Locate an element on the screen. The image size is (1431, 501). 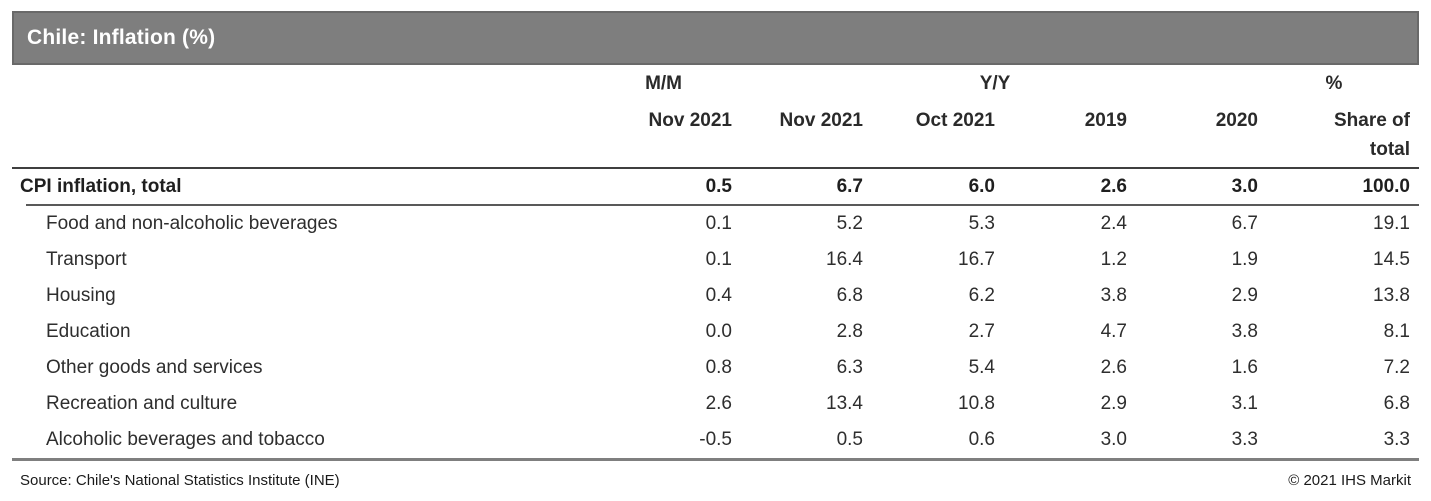
table-row: Transport 0.1 16.4 16.7 1.2 1.9 14.5 is located at coordinates (715, 260).